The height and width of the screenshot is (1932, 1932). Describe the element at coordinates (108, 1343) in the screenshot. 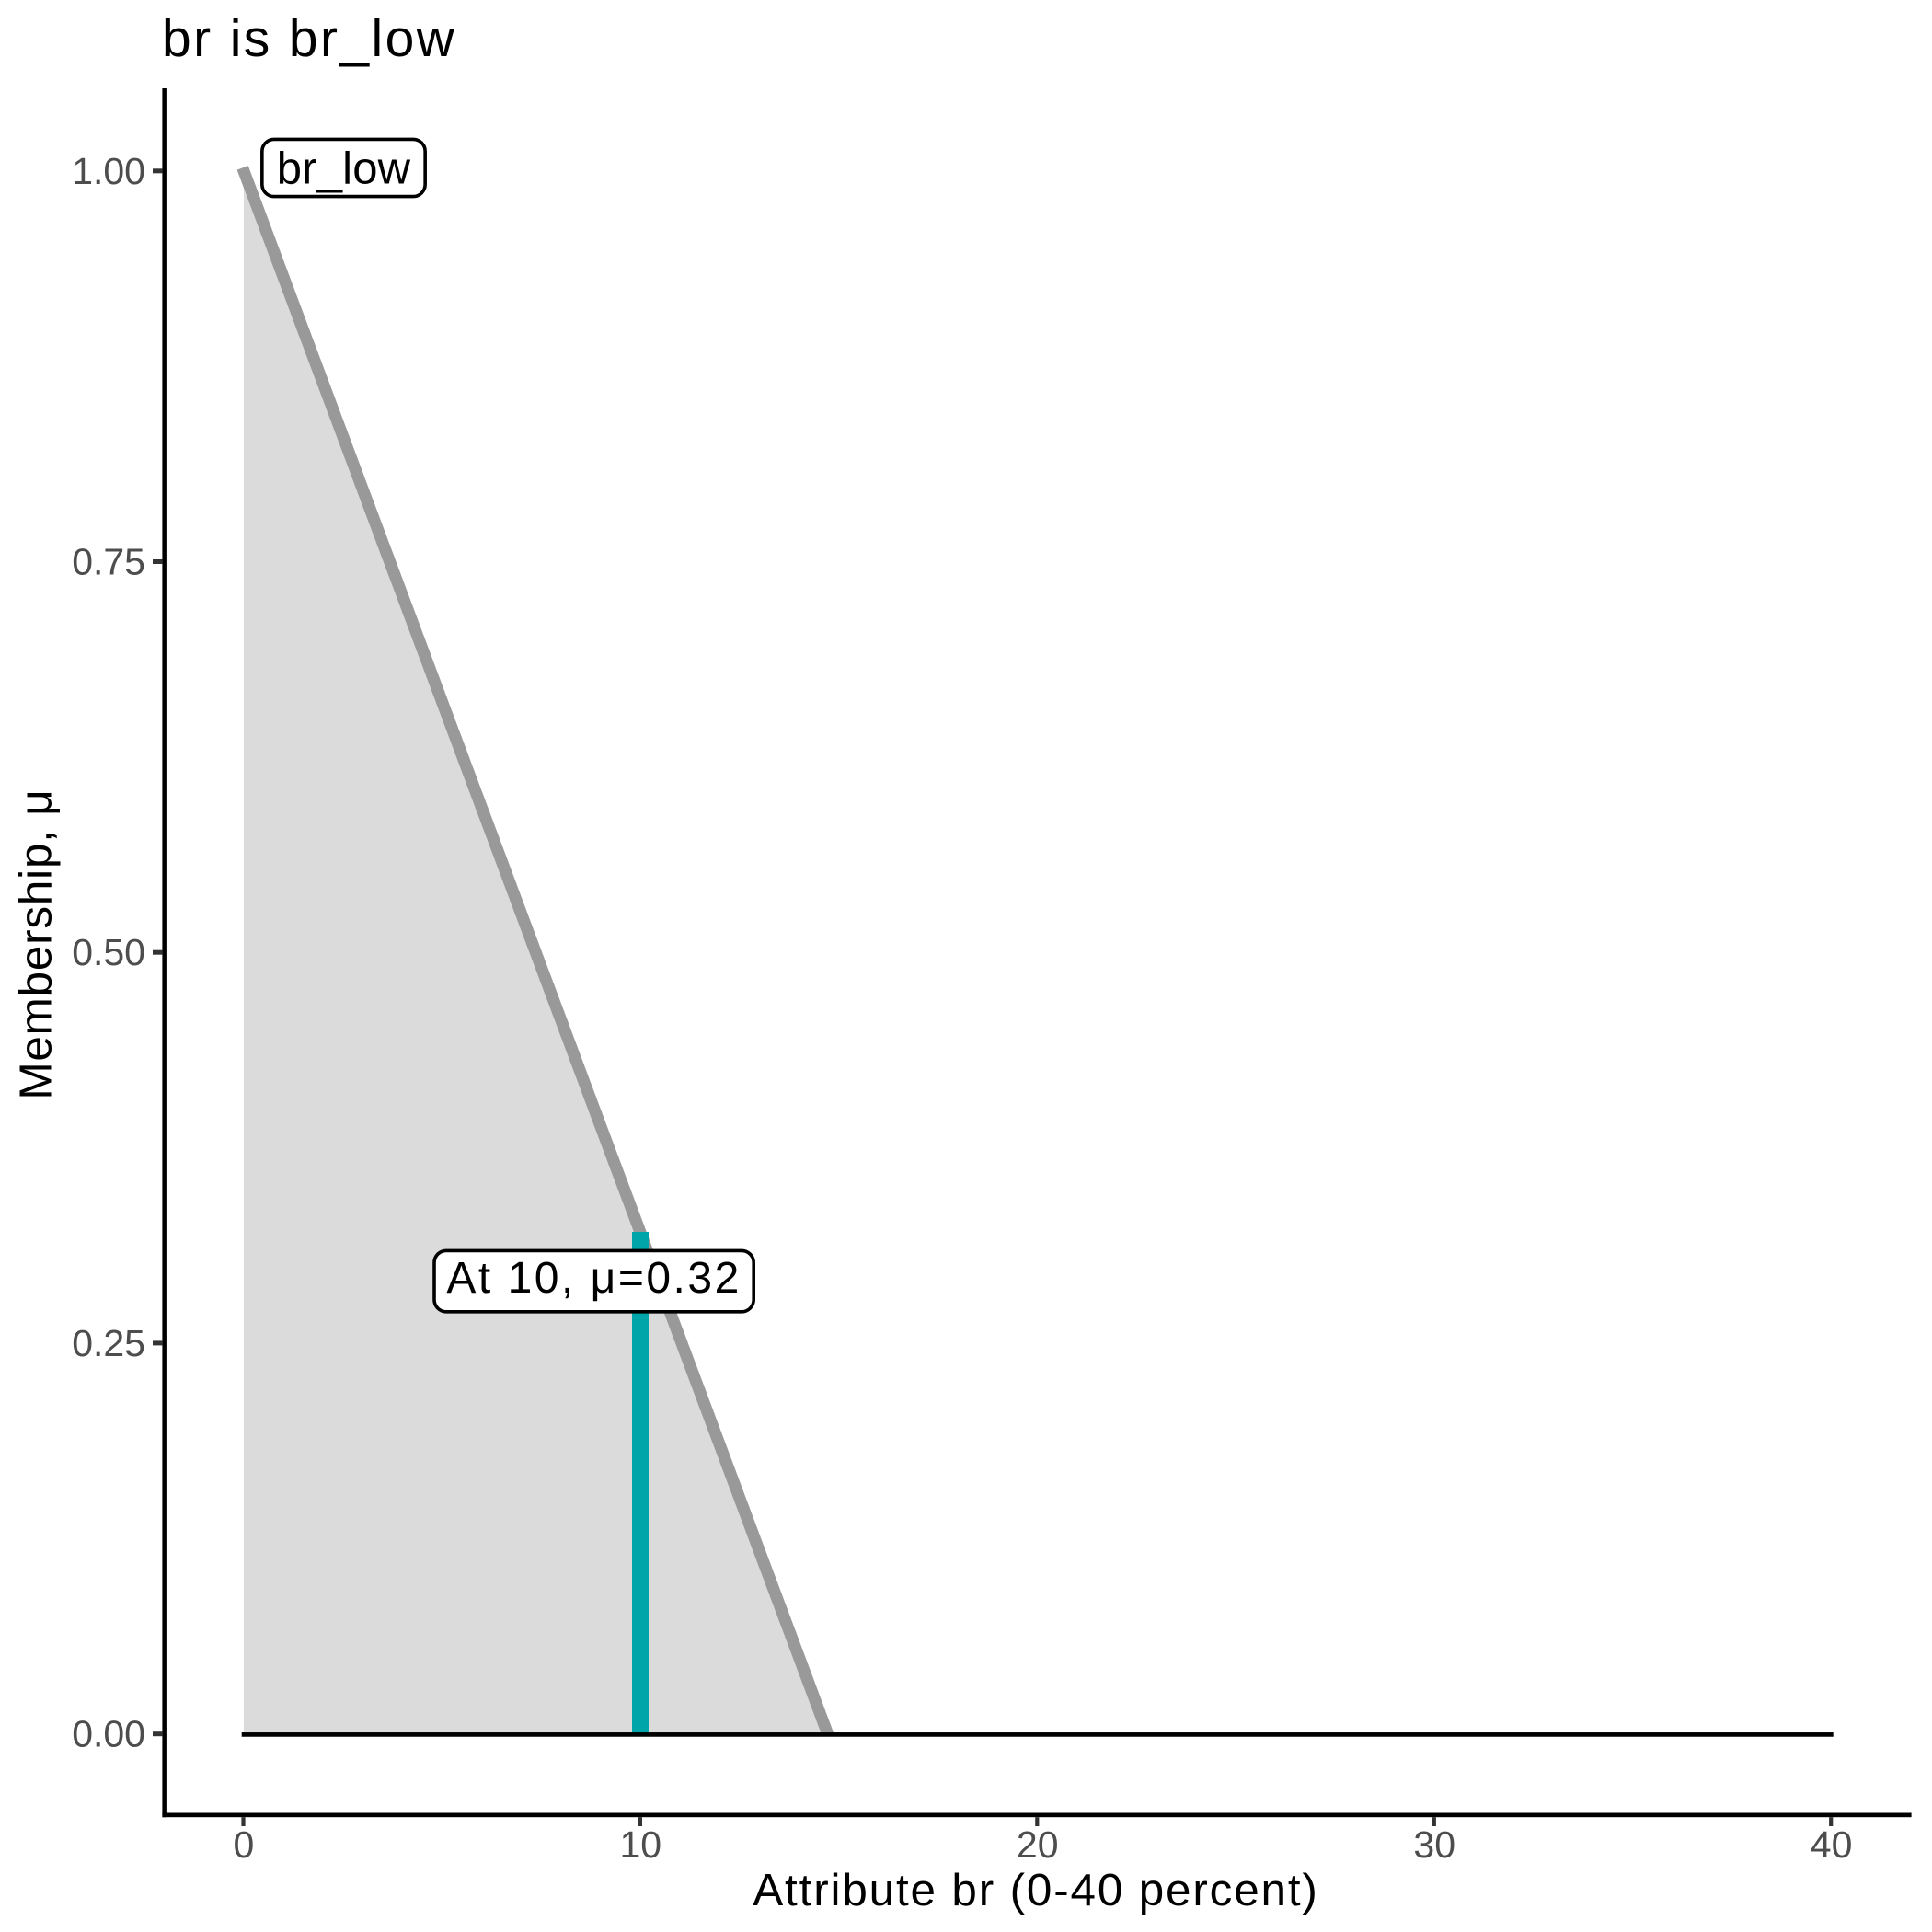

I see `svg-text: 0.25` at that location.